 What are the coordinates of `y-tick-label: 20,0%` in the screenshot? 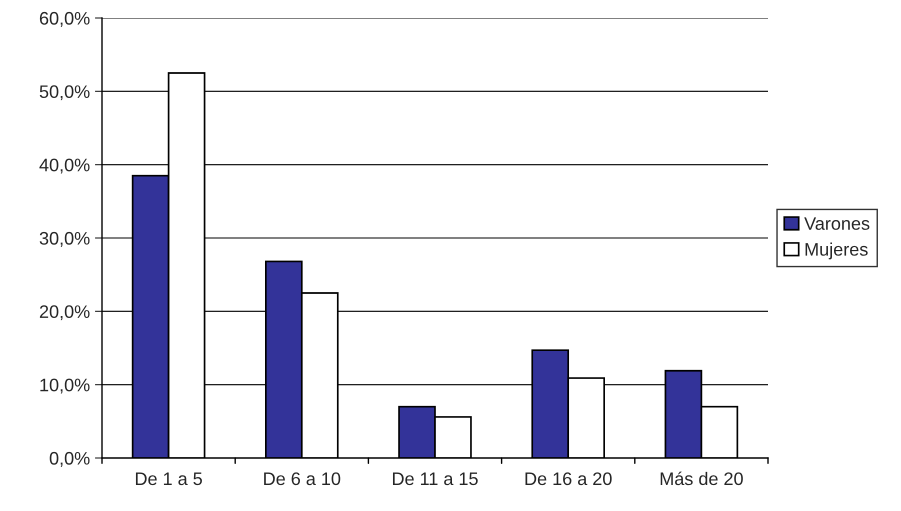 It's located at (65, 312).